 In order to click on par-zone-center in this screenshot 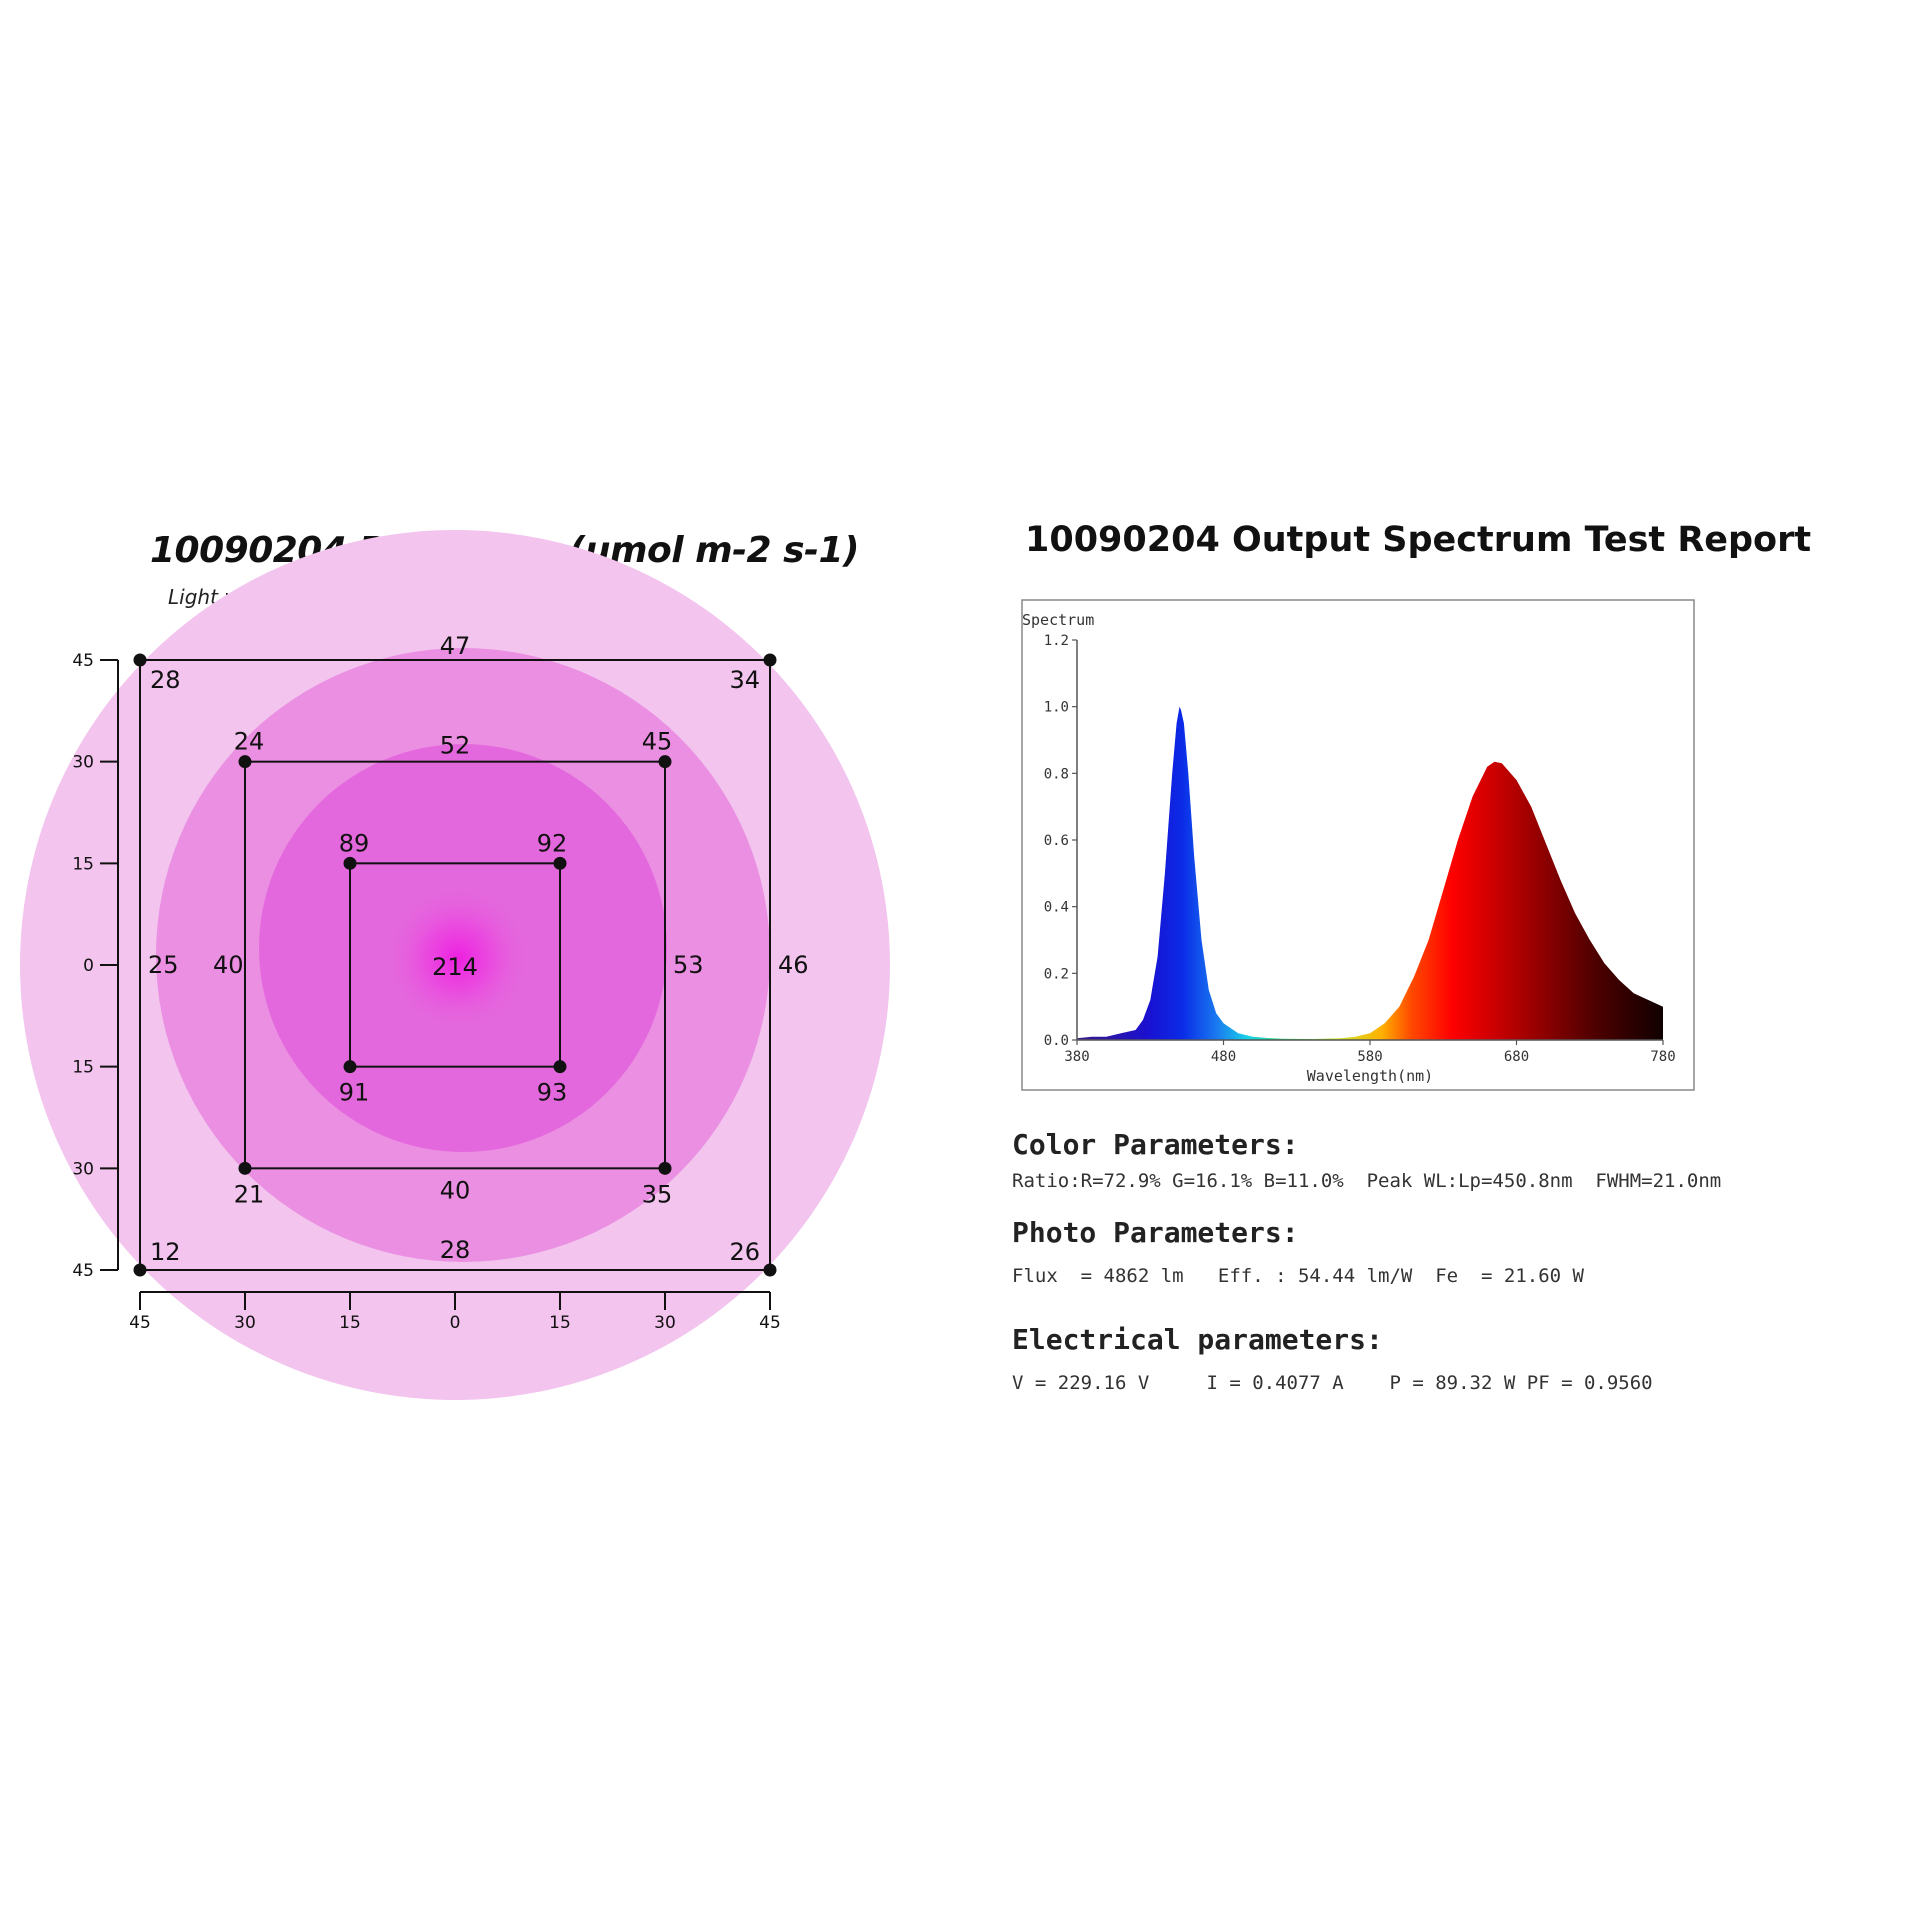, I will do `click(458, 958)`.